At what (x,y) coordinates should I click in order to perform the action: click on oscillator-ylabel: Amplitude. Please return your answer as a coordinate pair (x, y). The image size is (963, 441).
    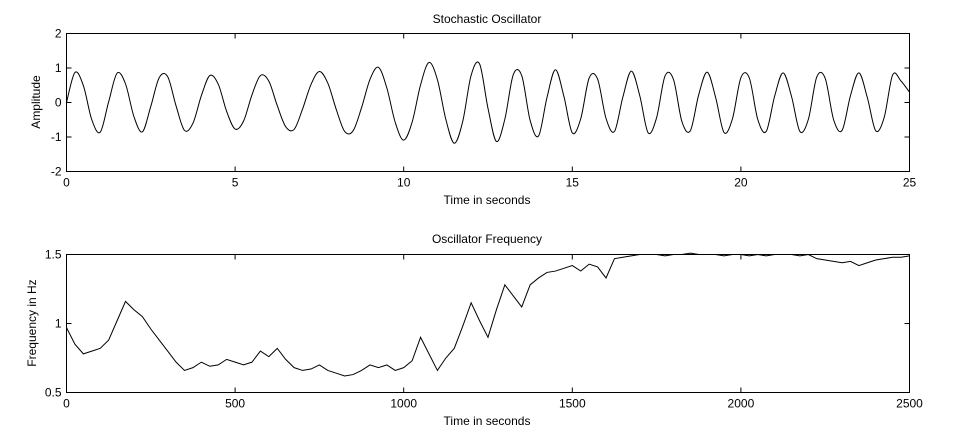
    Looking at the image, I should click on (36, 102).